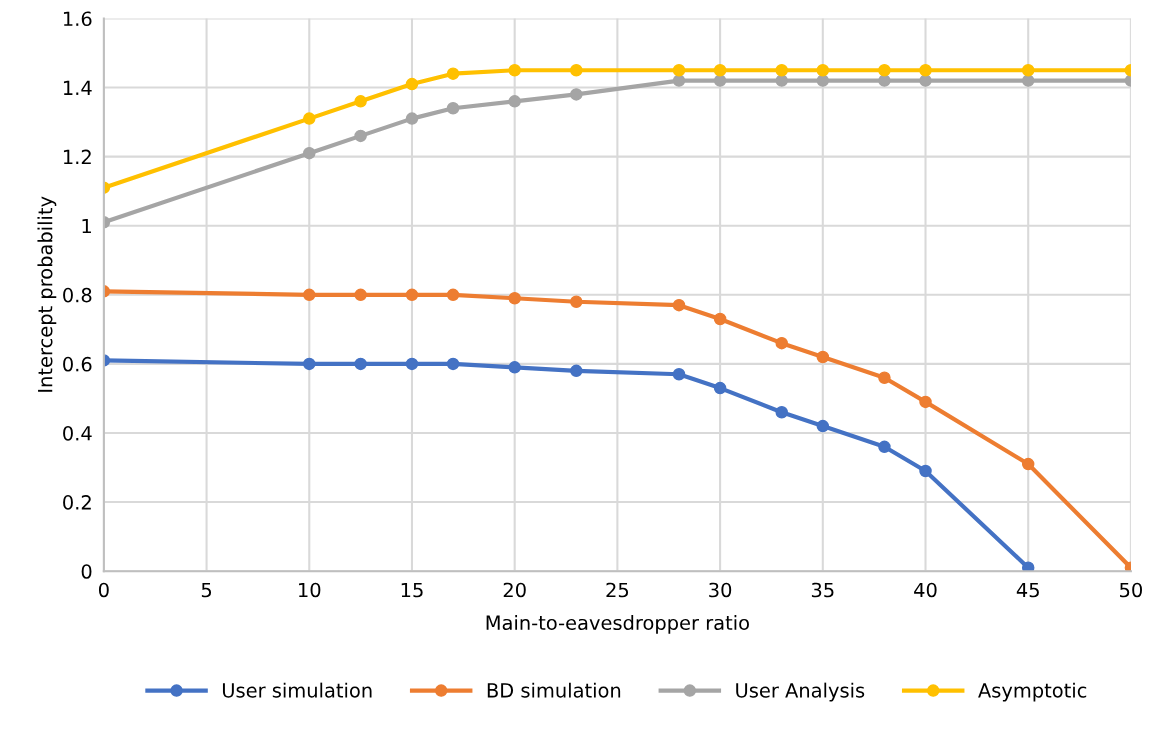  Describe the element at coordinates (86, 226) in the screenshot. I see `y-tick-label: 1` at that location.